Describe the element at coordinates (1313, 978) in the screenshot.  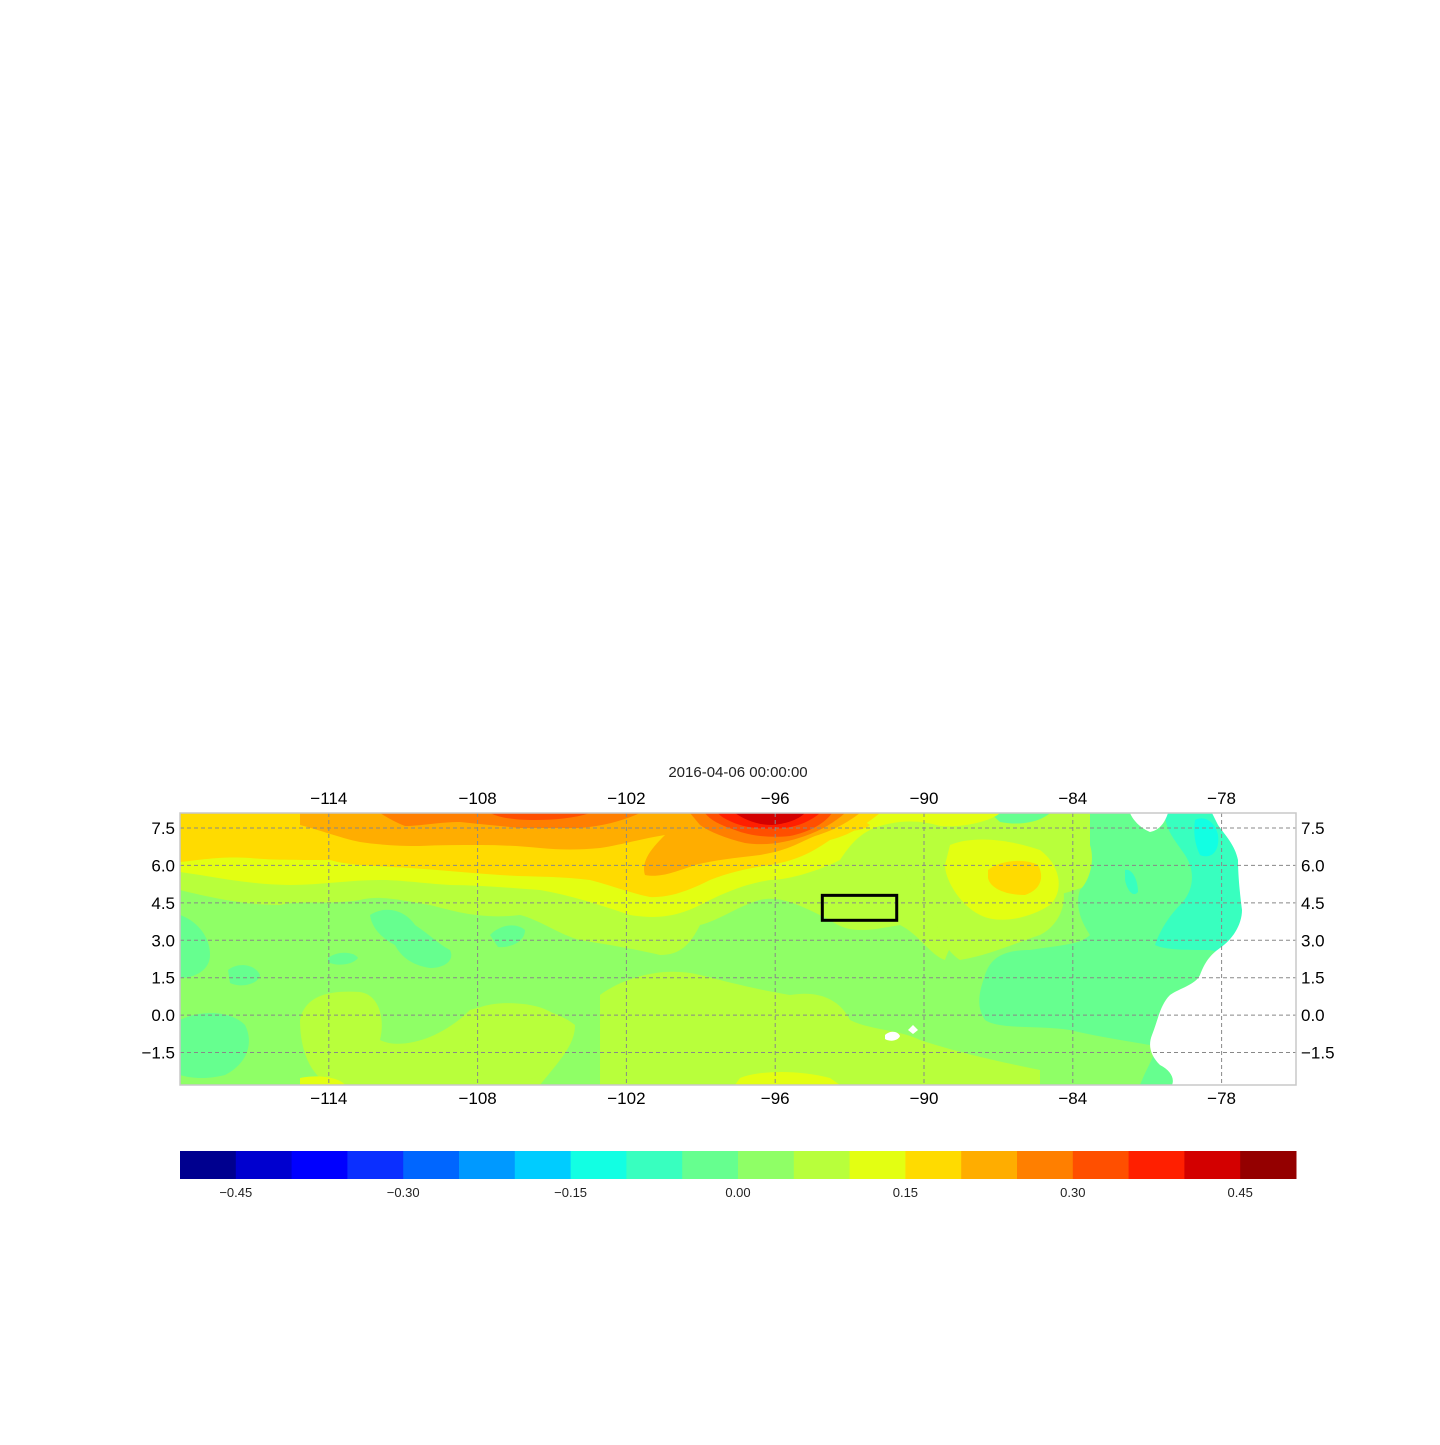
I see `lat-tick-label-right: 1.5` at that location.